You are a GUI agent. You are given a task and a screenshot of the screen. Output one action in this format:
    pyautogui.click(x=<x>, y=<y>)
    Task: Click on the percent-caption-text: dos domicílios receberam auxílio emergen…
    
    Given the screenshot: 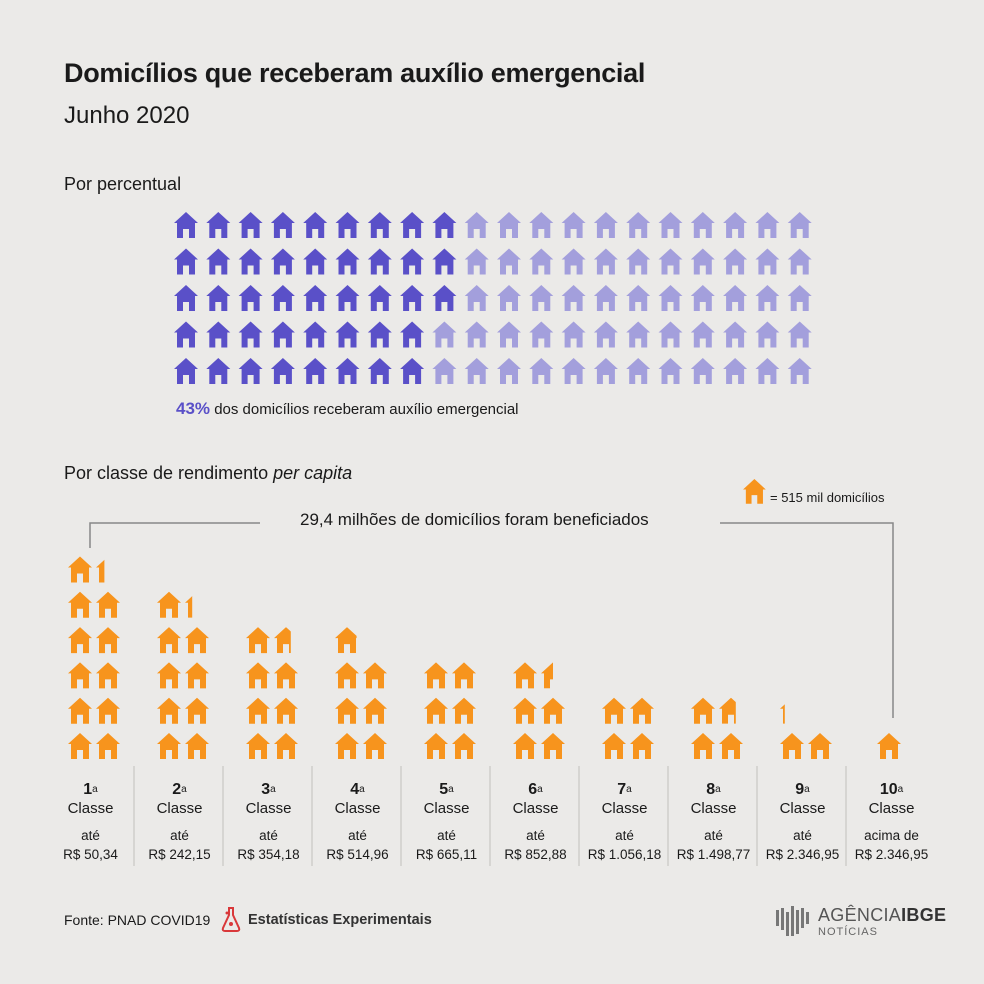 What is the action you would take?
    pyautogui.click(x=366, y=409)
    